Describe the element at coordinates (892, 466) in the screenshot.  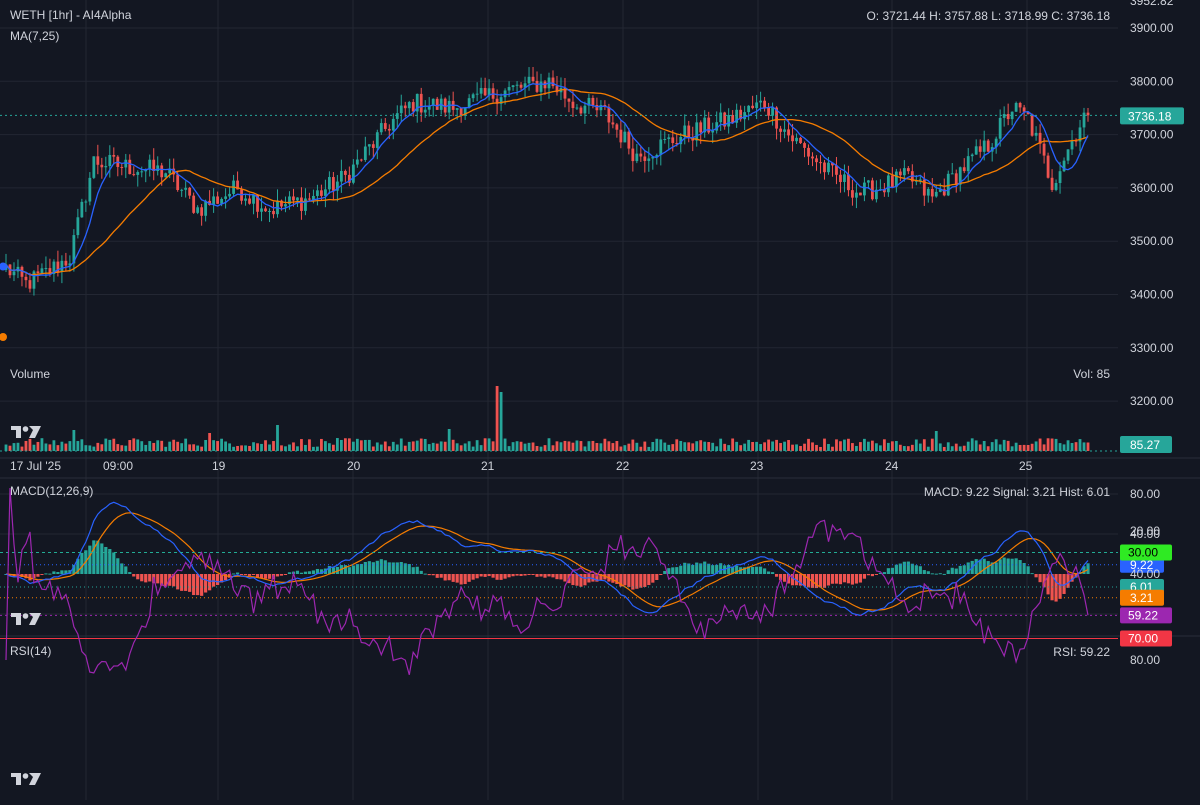
I see `time-axis-tick: 24` at that location.